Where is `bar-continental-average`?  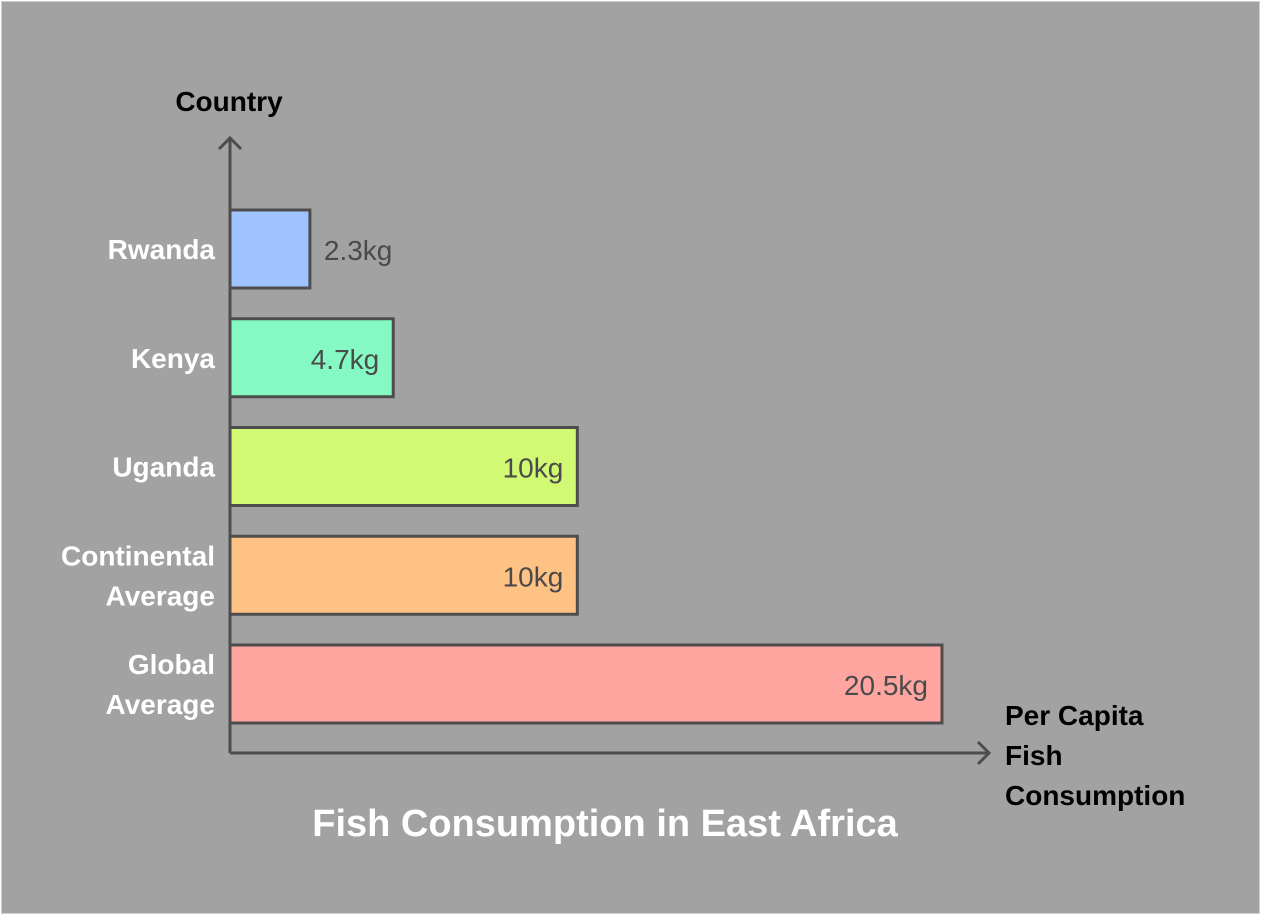
bar-continental-average is located at coordinates (403, 575).